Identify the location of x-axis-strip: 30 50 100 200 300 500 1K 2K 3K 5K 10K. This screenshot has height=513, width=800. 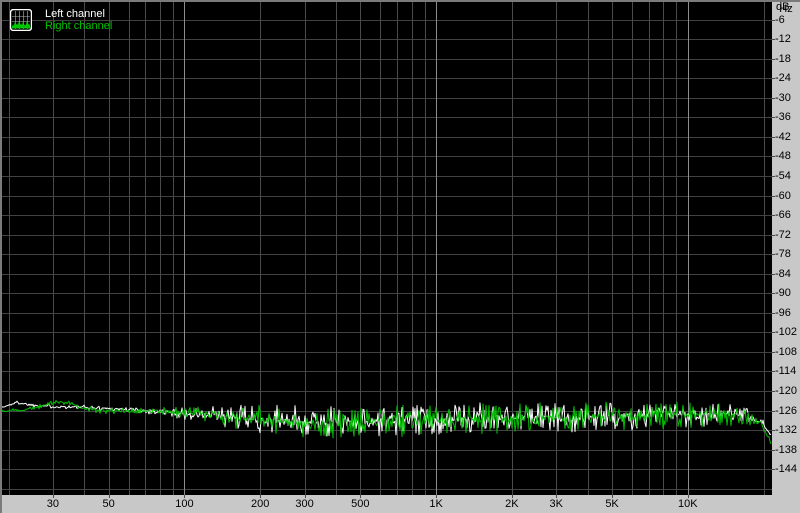
(400, 504).